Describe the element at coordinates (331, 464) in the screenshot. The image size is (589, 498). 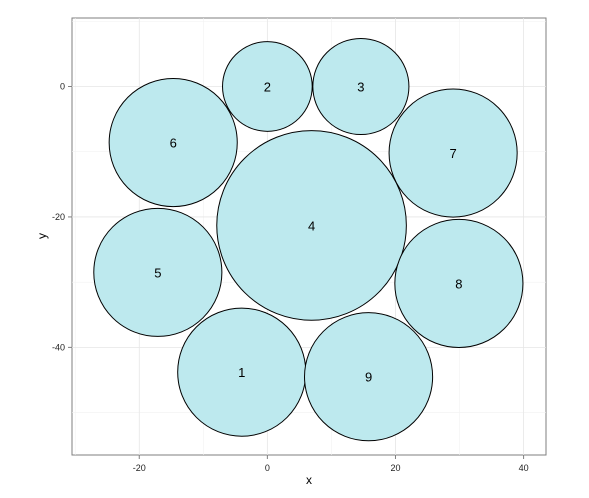
I see `x-axis-ticks: -20 0 20 40` at that location.